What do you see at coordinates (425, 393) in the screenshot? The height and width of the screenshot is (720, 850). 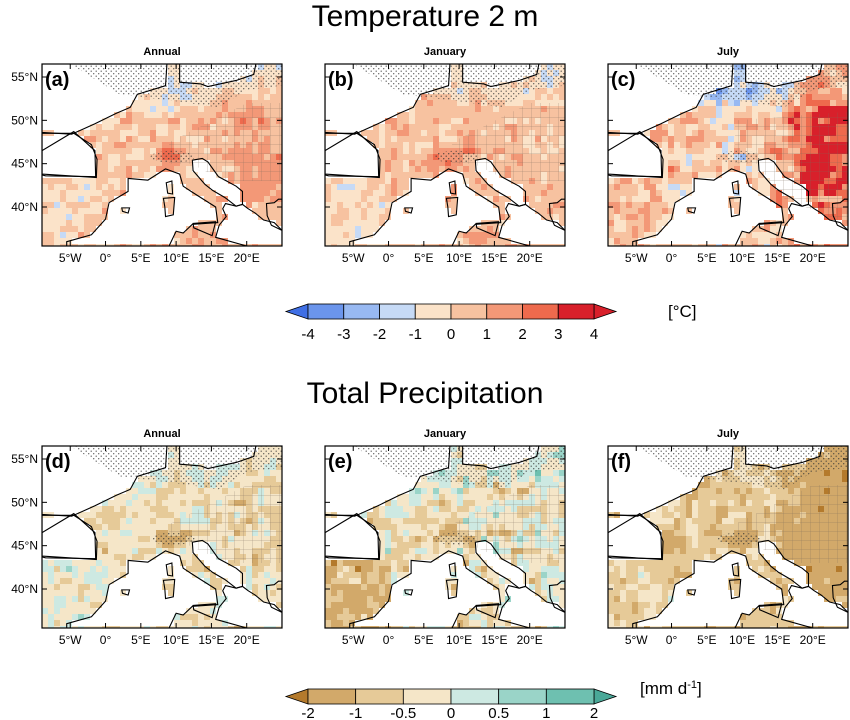 I see `precipitation-section-title: Total Precipitation` at bounding box center [425, 393].